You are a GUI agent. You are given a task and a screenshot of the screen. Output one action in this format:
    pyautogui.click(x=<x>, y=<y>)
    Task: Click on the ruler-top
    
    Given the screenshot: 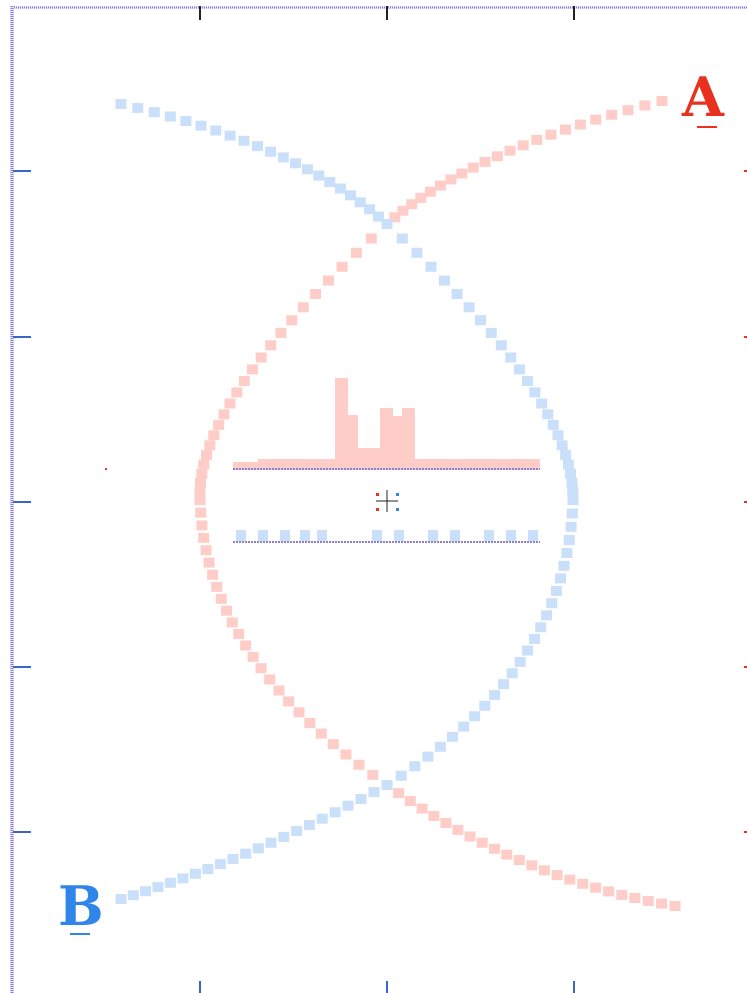 What is the action you would take?
    pyautogui.click(x=378, y=7)
    